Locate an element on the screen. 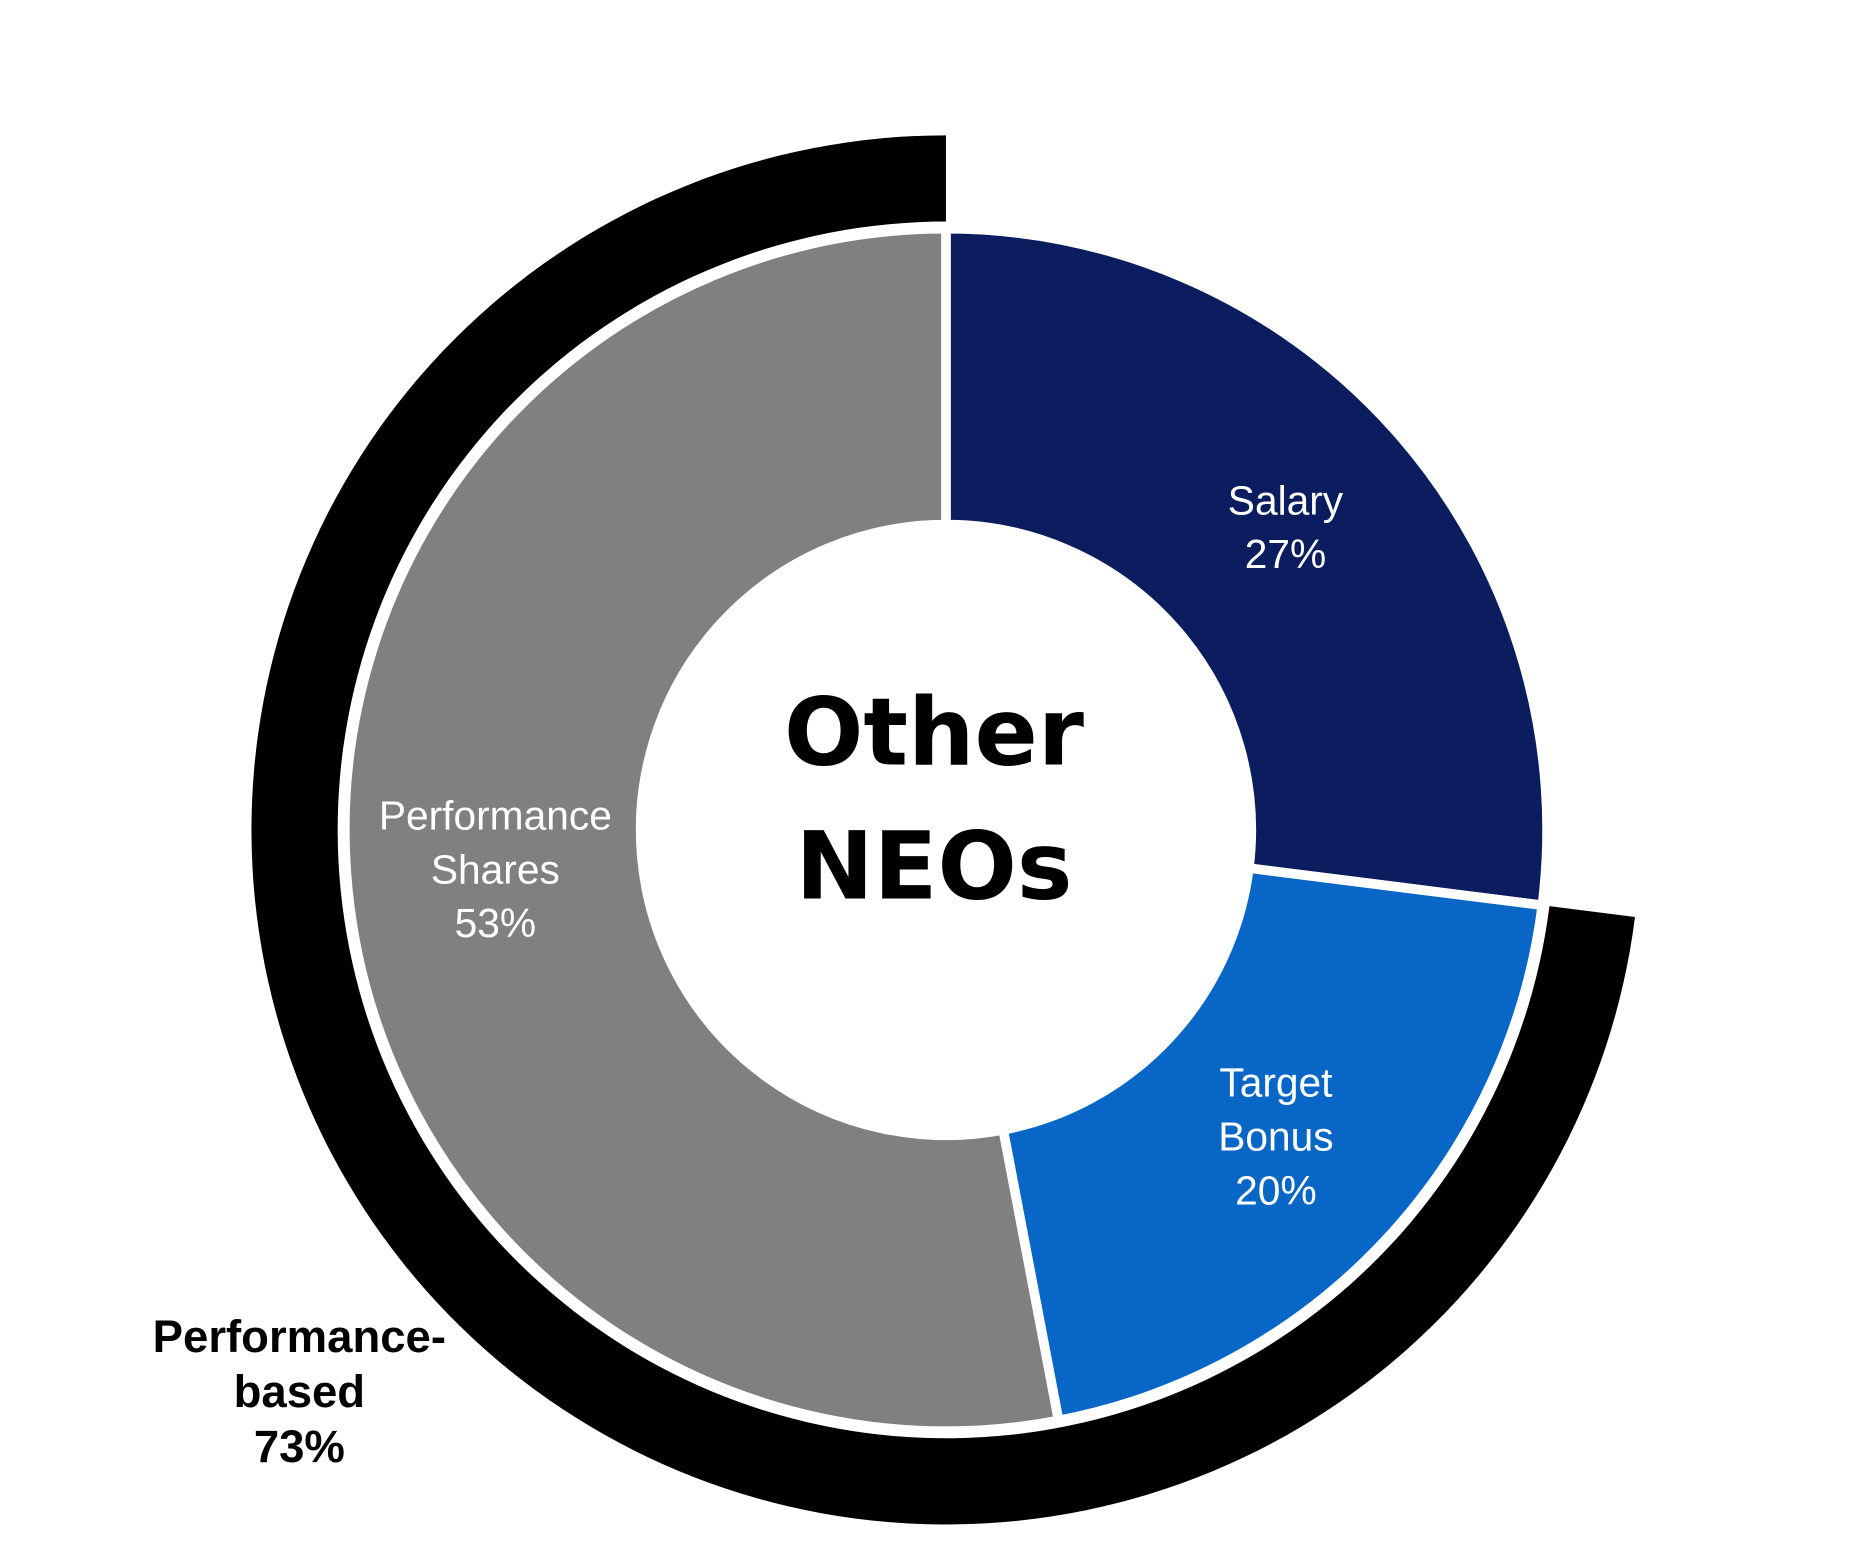 The height and width of the screenshot is (1564, 1856). ring-label-line: 73% is located at coordinates (299, 1446).